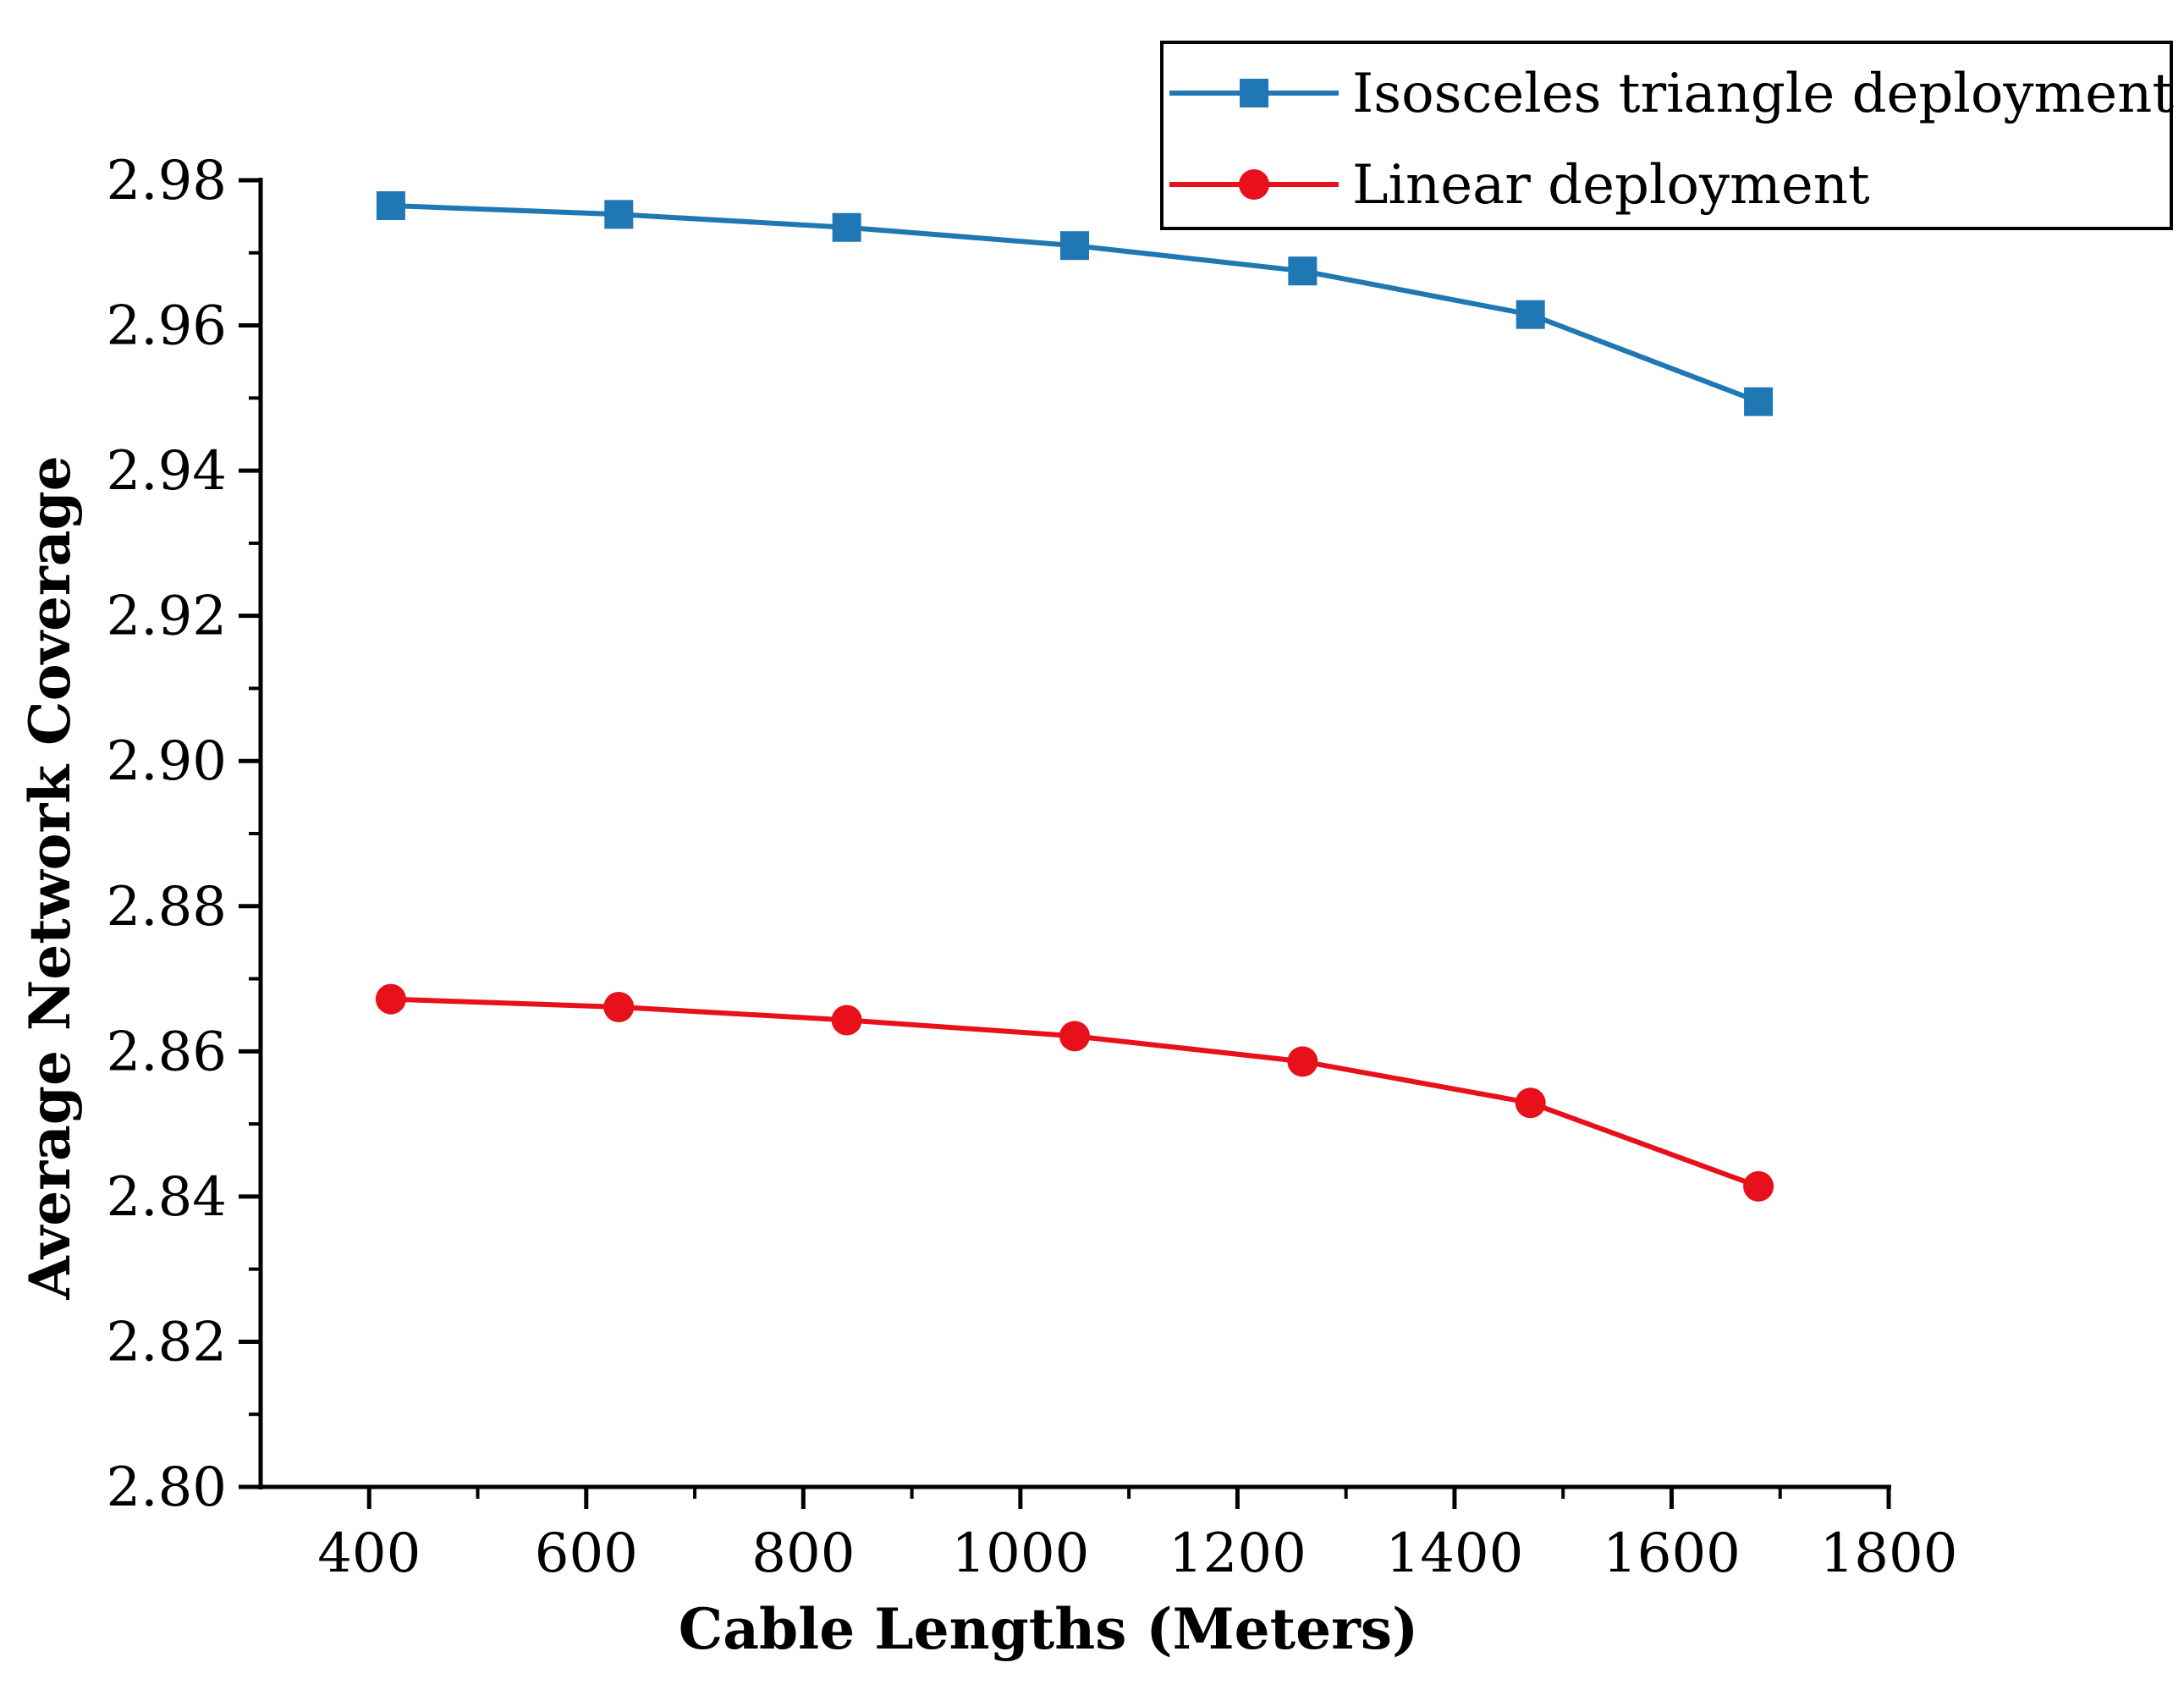 The image size is (2184, 1690). I want to click on y-tick-label: 2.88, so click(167, 907).